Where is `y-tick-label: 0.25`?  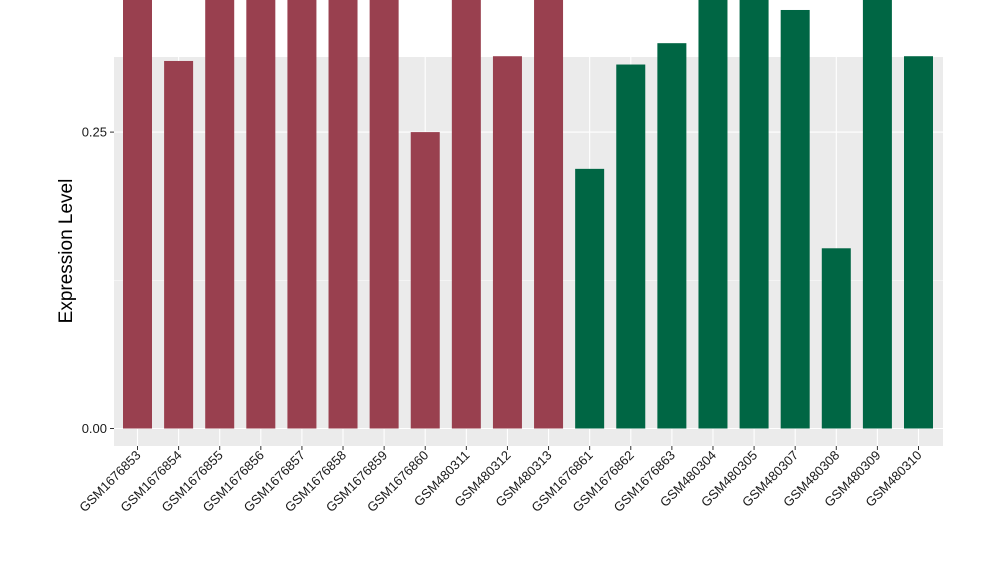 y-tick-label: 0.25 is located at coordinates (94, 132).